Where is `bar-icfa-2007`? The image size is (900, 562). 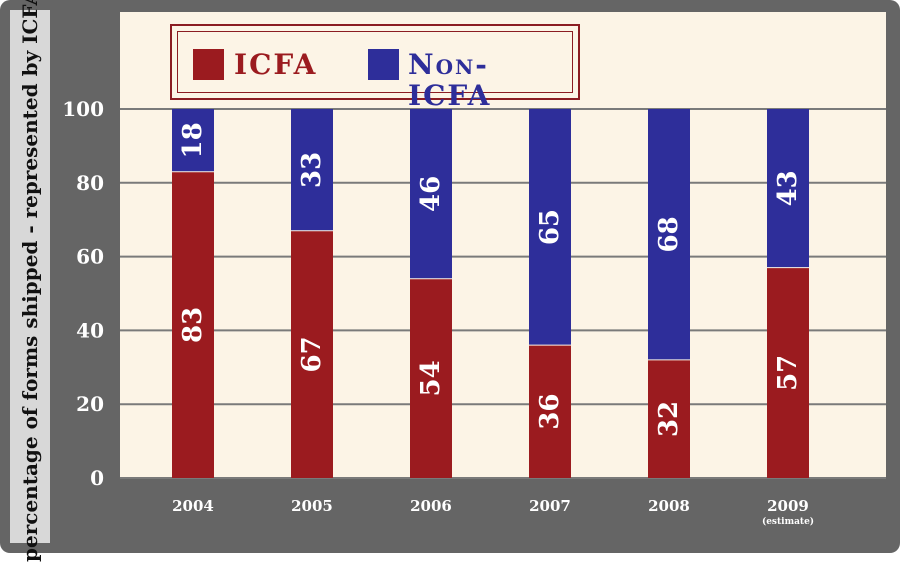
bar-icfa-2007 is located at coordinates (550, 411).